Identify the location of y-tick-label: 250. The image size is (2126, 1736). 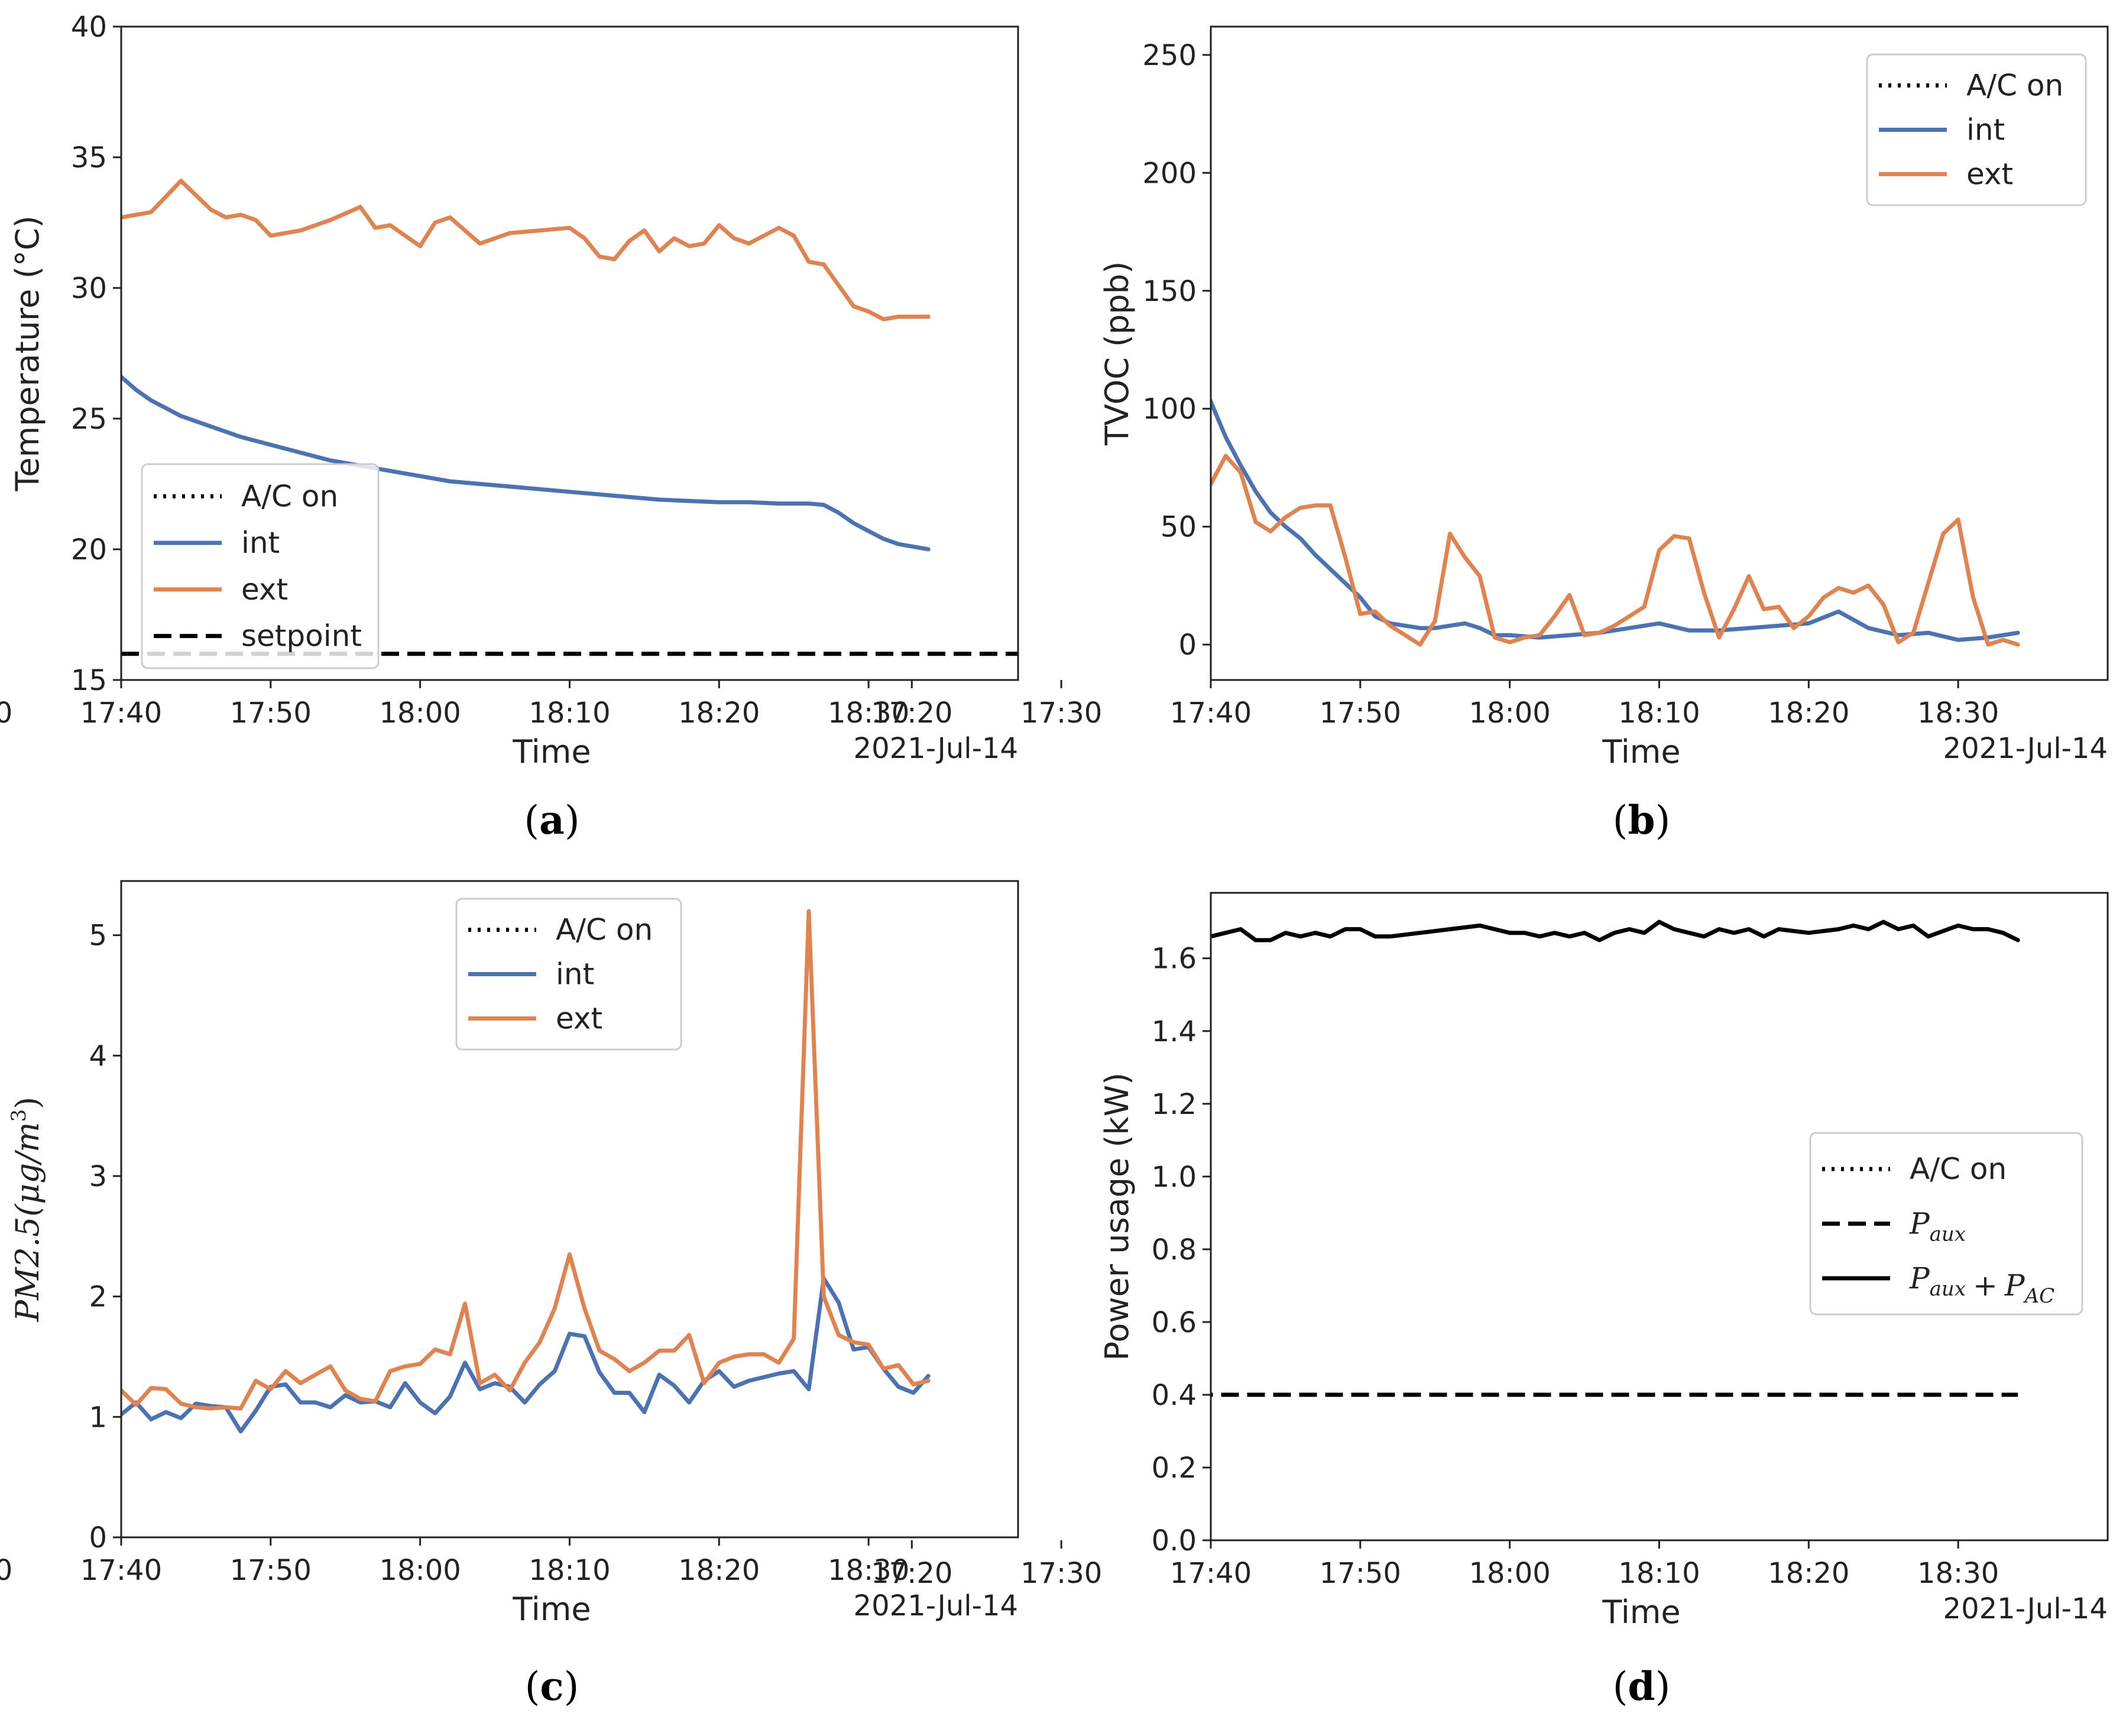
(1169, 55).